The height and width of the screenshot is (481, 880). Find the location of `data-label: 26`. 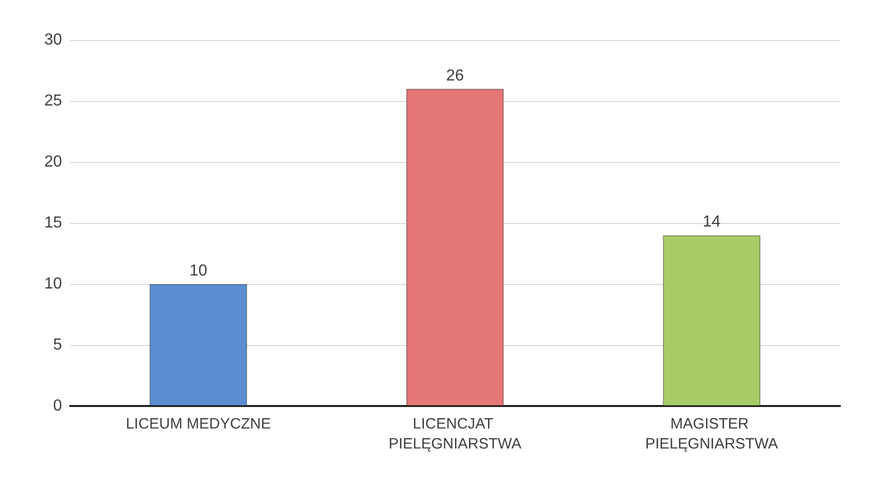

data-label: 26 is located at coordinates (455, 75).